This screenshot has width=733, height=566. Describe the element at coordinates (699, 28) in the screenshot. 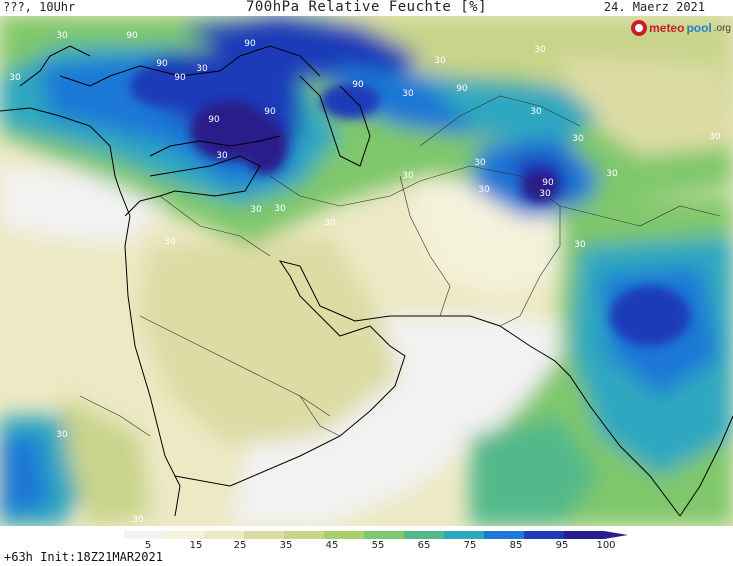

I see `brand-part-pool: pool` at that location.